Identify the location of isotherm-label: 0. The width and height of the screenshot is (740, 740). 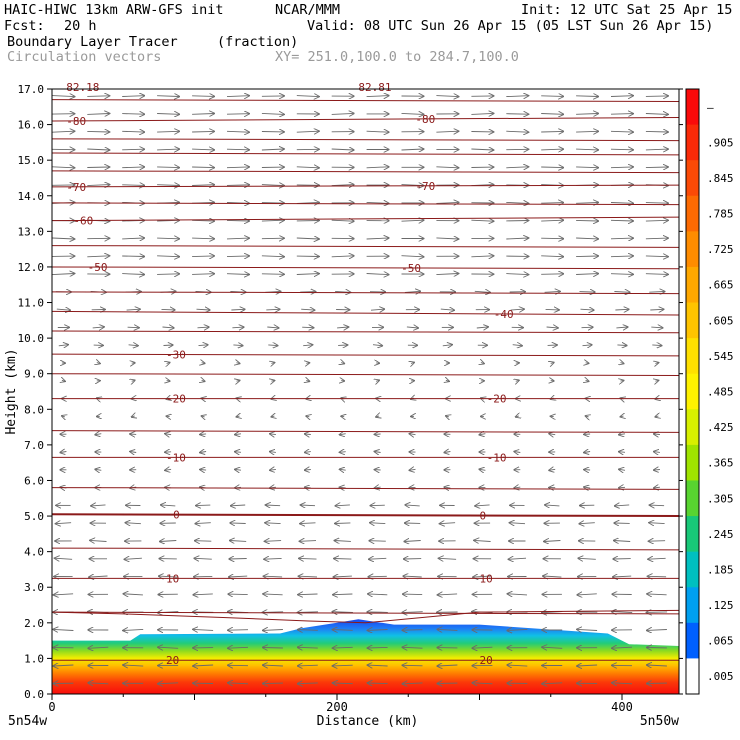
(483, 515).